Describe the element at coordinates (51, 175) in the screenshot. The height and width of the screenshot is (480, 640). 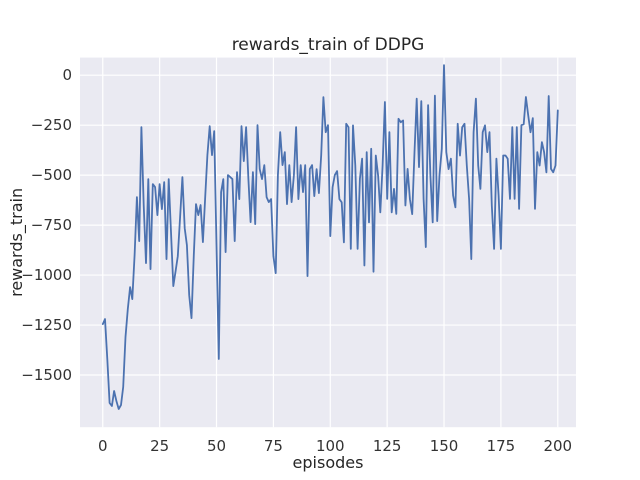
I see `y-tick-label: −500` at that location.